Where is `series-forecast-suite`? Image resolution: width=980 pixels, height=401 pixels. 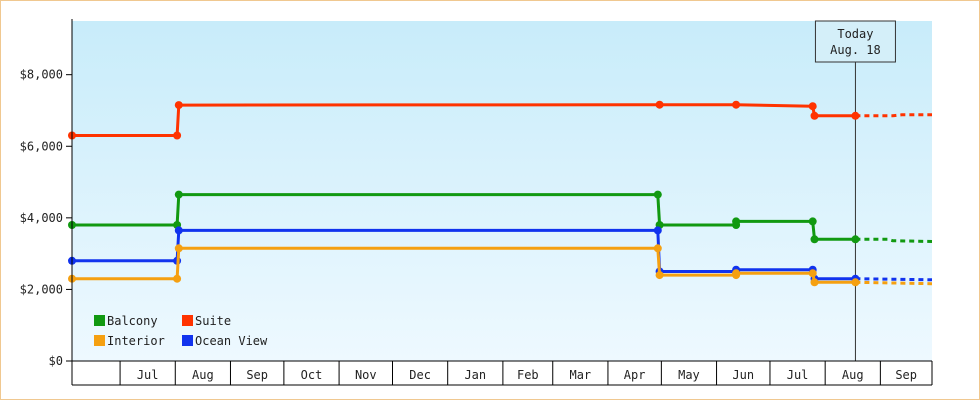
series-forecast-suite is located at coordinates (893, 115).